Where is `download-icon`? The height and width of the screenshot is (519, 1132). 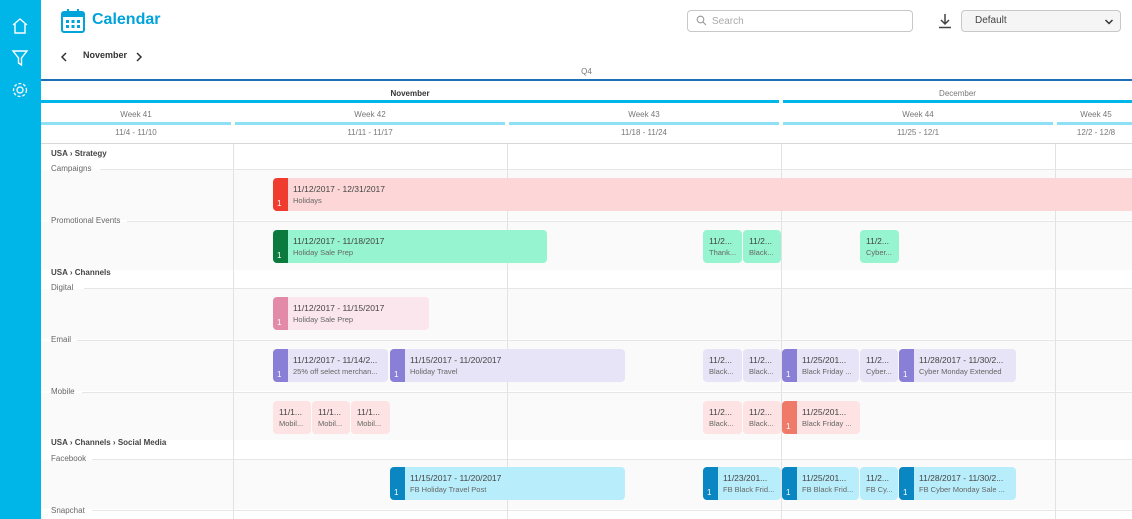 download-icon is located at coordinates (945, 21).